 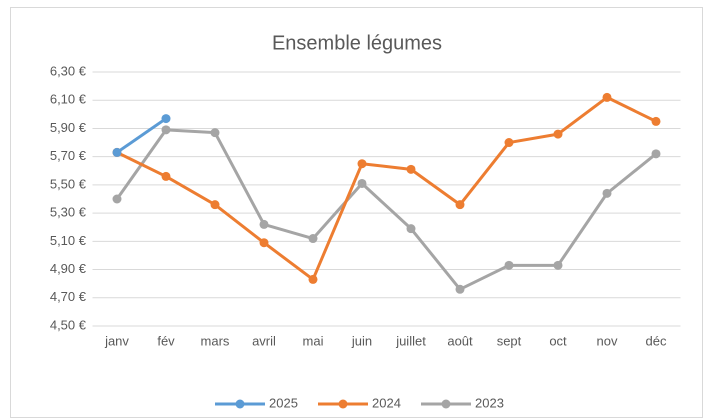 I want to click on x-tick-label: avril, so click(x=264, y=340).